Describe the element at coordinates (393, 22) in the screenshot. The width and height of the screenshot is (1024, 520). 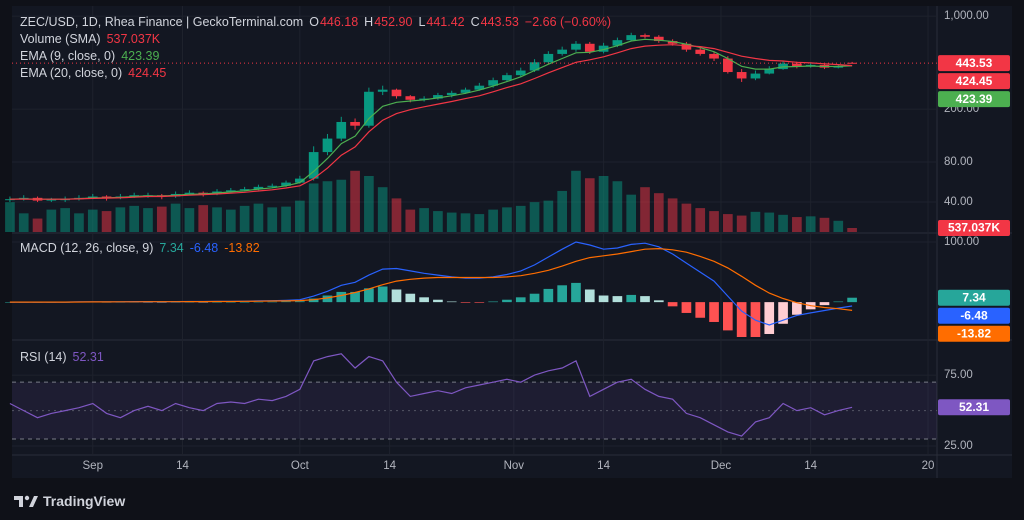
I see `ohlc-value: 452.90` at that location.